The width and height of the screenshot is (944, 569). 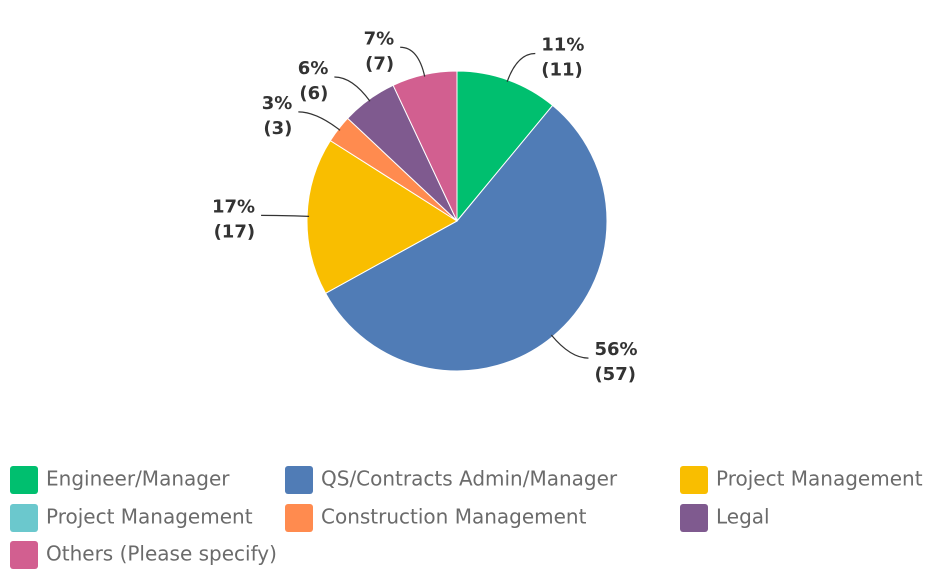 I want to click on data-label: 11%, so click(x=562, y=45).